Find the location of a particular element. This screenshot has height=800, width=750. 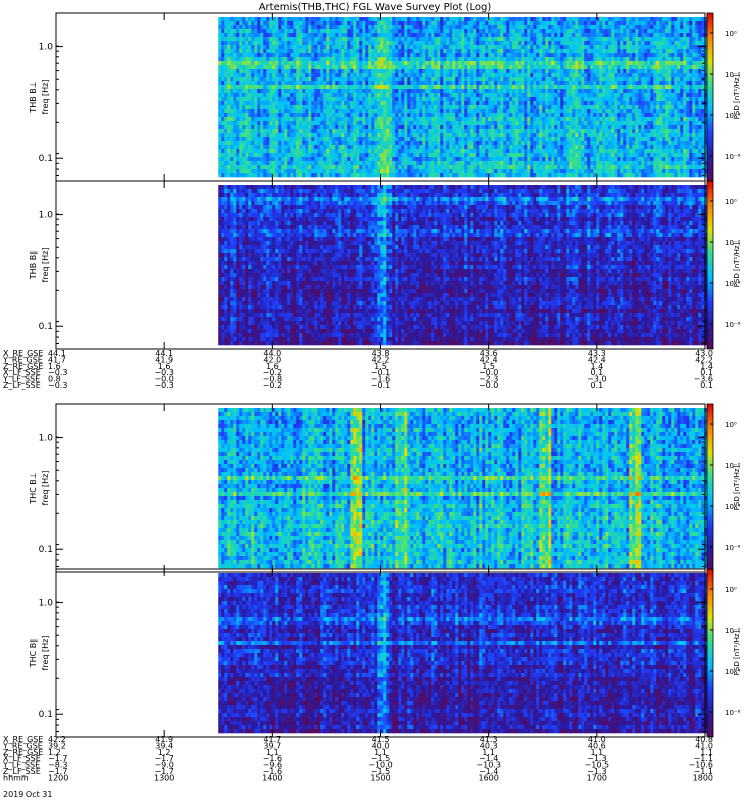

y-axis-label: THB B∥ is located at coordinates (33, 265).